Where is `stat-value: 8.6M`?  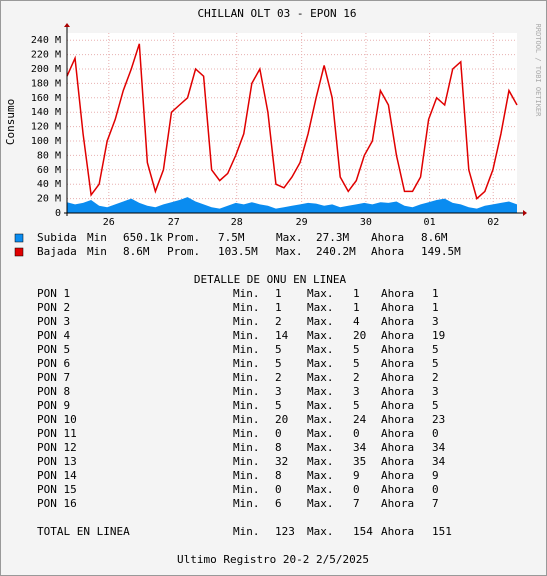
stat-value: 8.6M is located at coordinates (434, 237).